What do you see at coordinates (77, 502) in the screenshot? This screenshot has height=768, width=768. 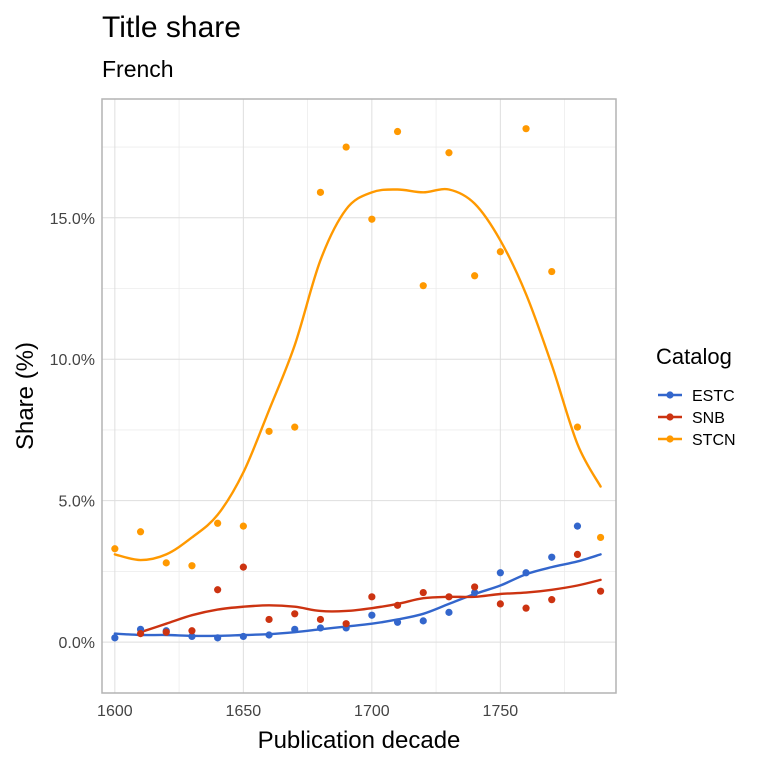 I see `y-tick-label: 5.0%` at bounding box center [77, 502].